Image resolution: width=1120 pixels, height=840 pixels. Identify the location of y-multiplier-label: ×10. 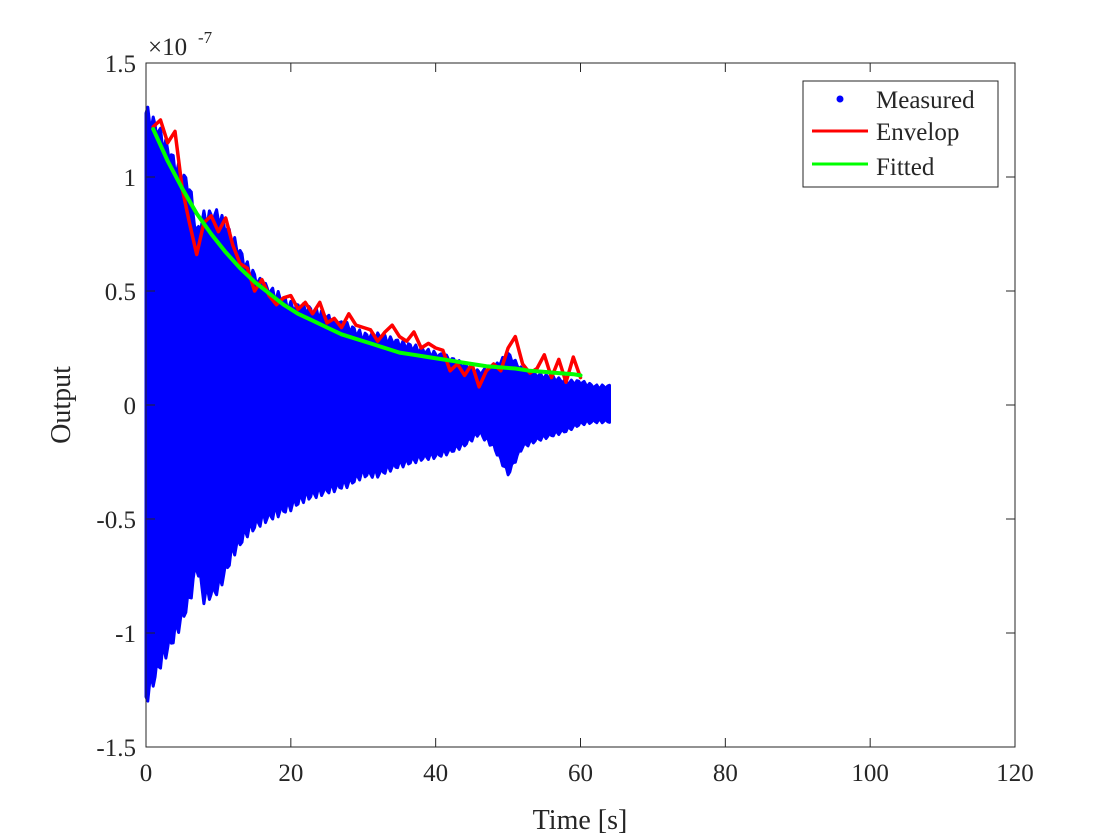
(167, 47).